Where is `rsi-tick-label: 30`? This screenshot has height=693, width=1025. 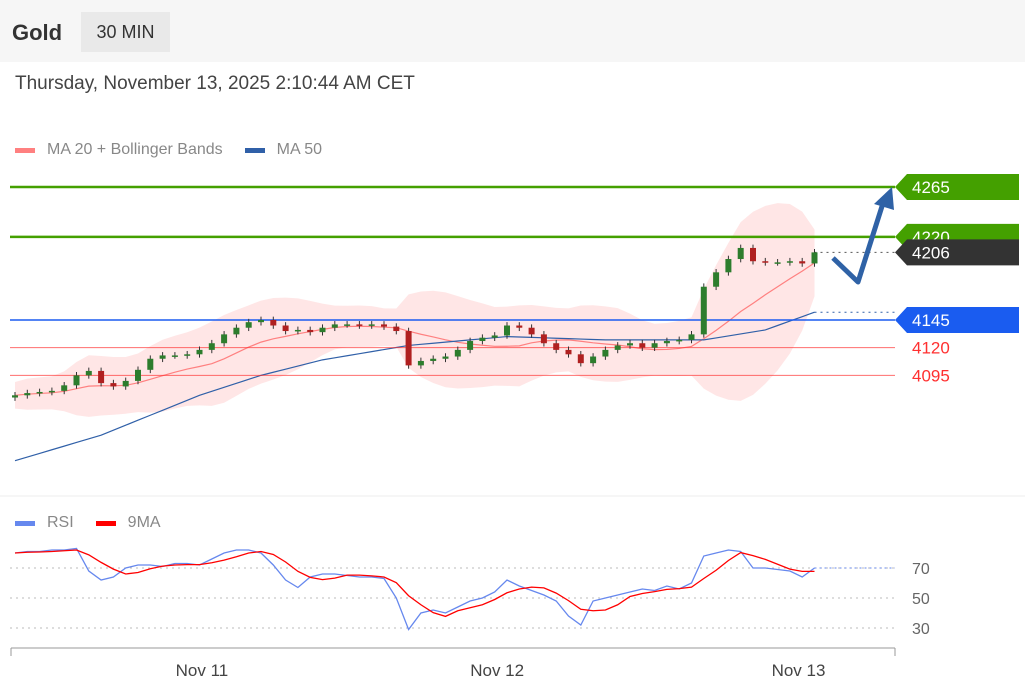
rsi-tick-label: 30 is located at coordinates (921, 629).